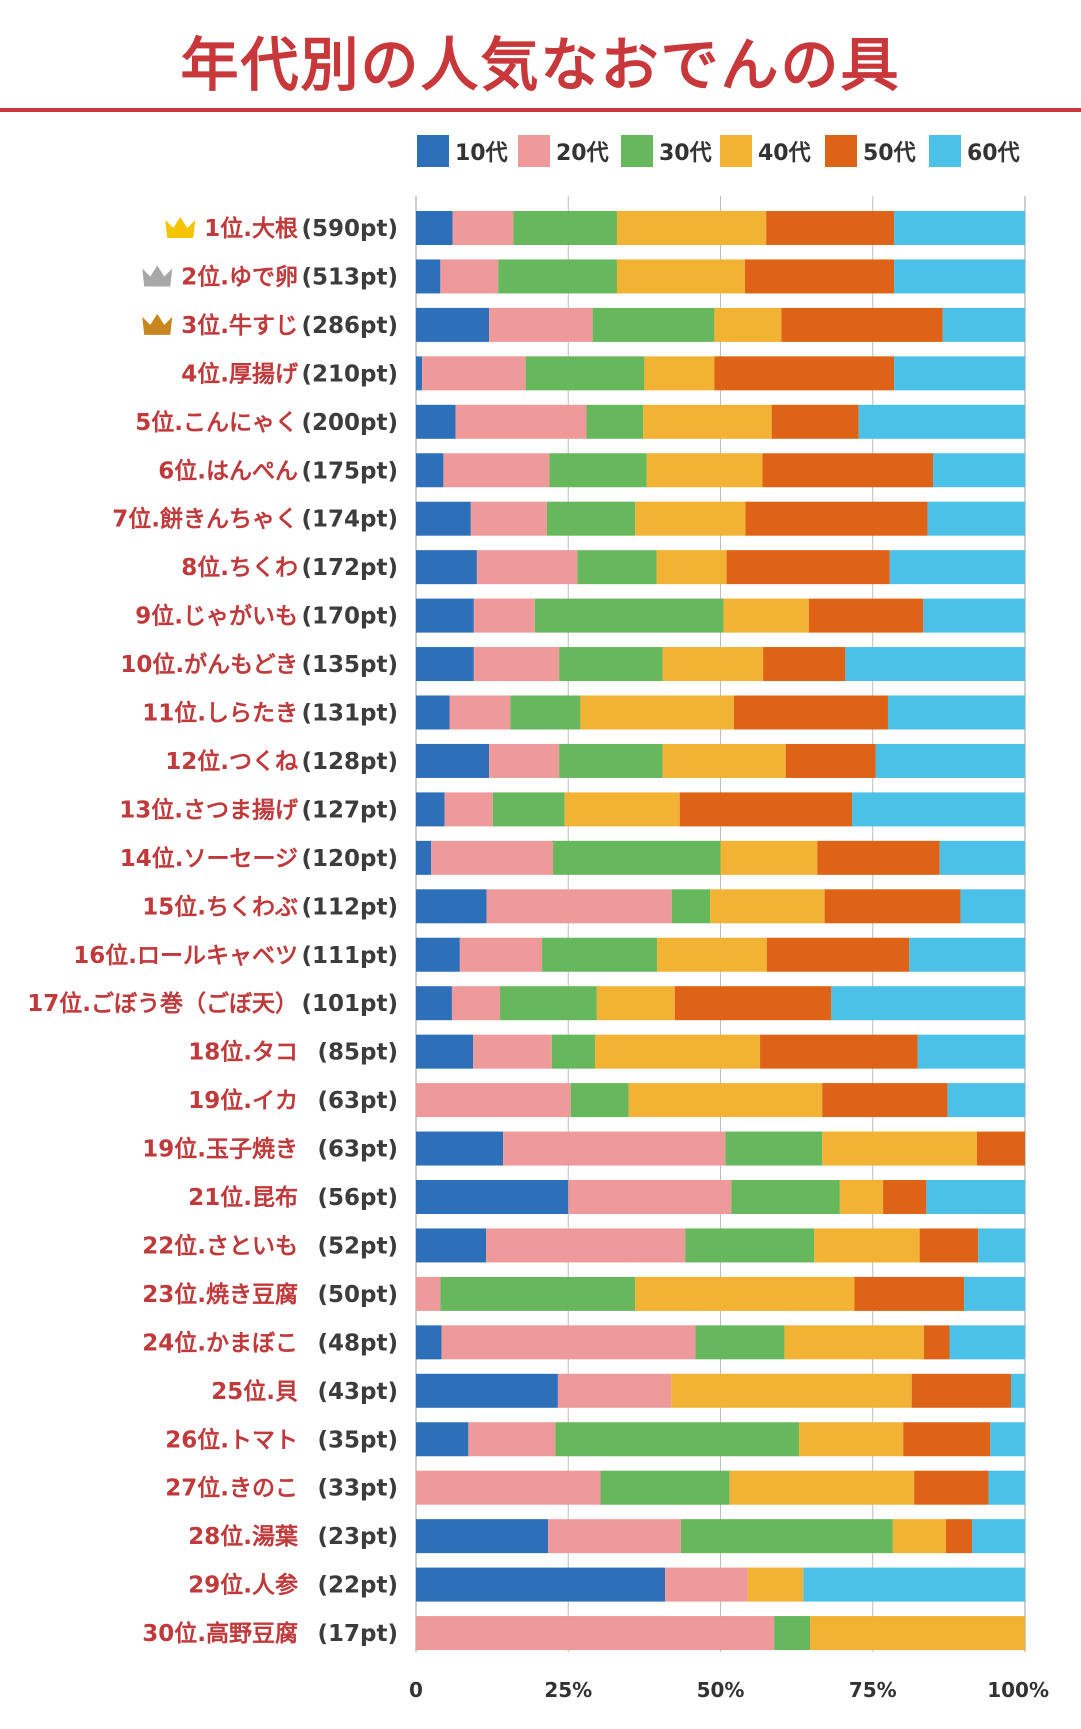 The width and height of the screenshot is (1081, 1729). Describe the element at coordinates (350, 423) in the screenshot. I see `row-points-5: (200pt)` at that location.